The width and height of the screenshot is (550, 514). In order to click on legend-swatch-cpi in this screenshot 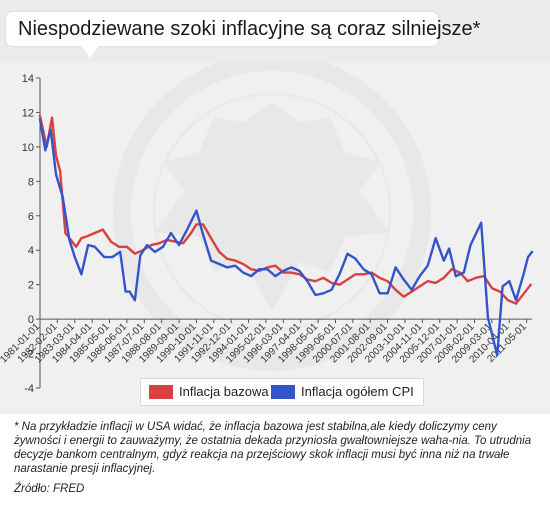, I will do `click(283, 392)`.